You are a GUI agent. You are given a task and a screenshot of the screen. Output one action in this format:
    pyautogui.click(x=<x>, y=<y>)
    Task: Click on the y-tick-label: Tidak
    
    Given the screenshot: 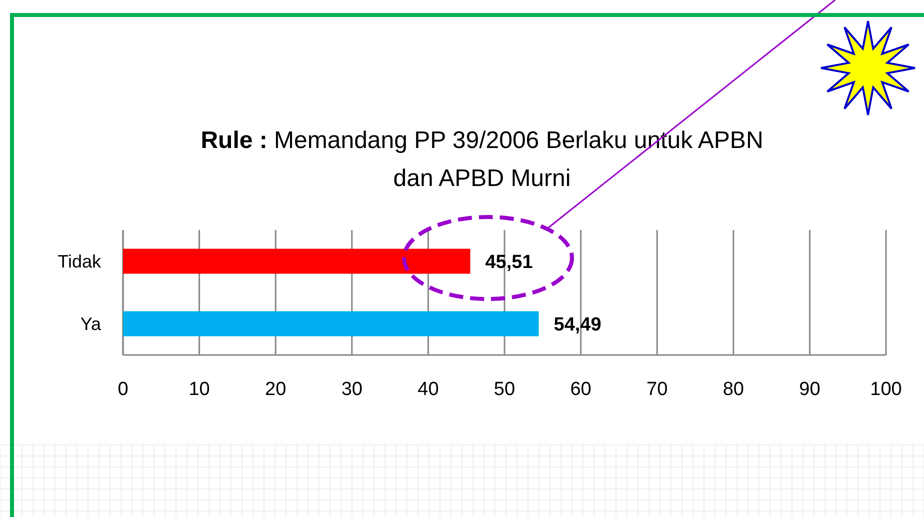 What is the action you would take?
    pyautogui.click(x=80, y=262)
    